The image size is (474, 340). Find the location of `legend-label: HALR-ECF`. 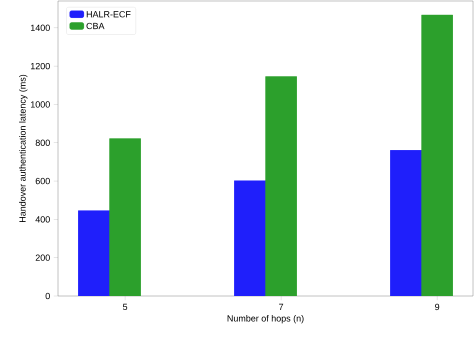

legend-label: HALR-ECF is located at coordinates (108, 14).